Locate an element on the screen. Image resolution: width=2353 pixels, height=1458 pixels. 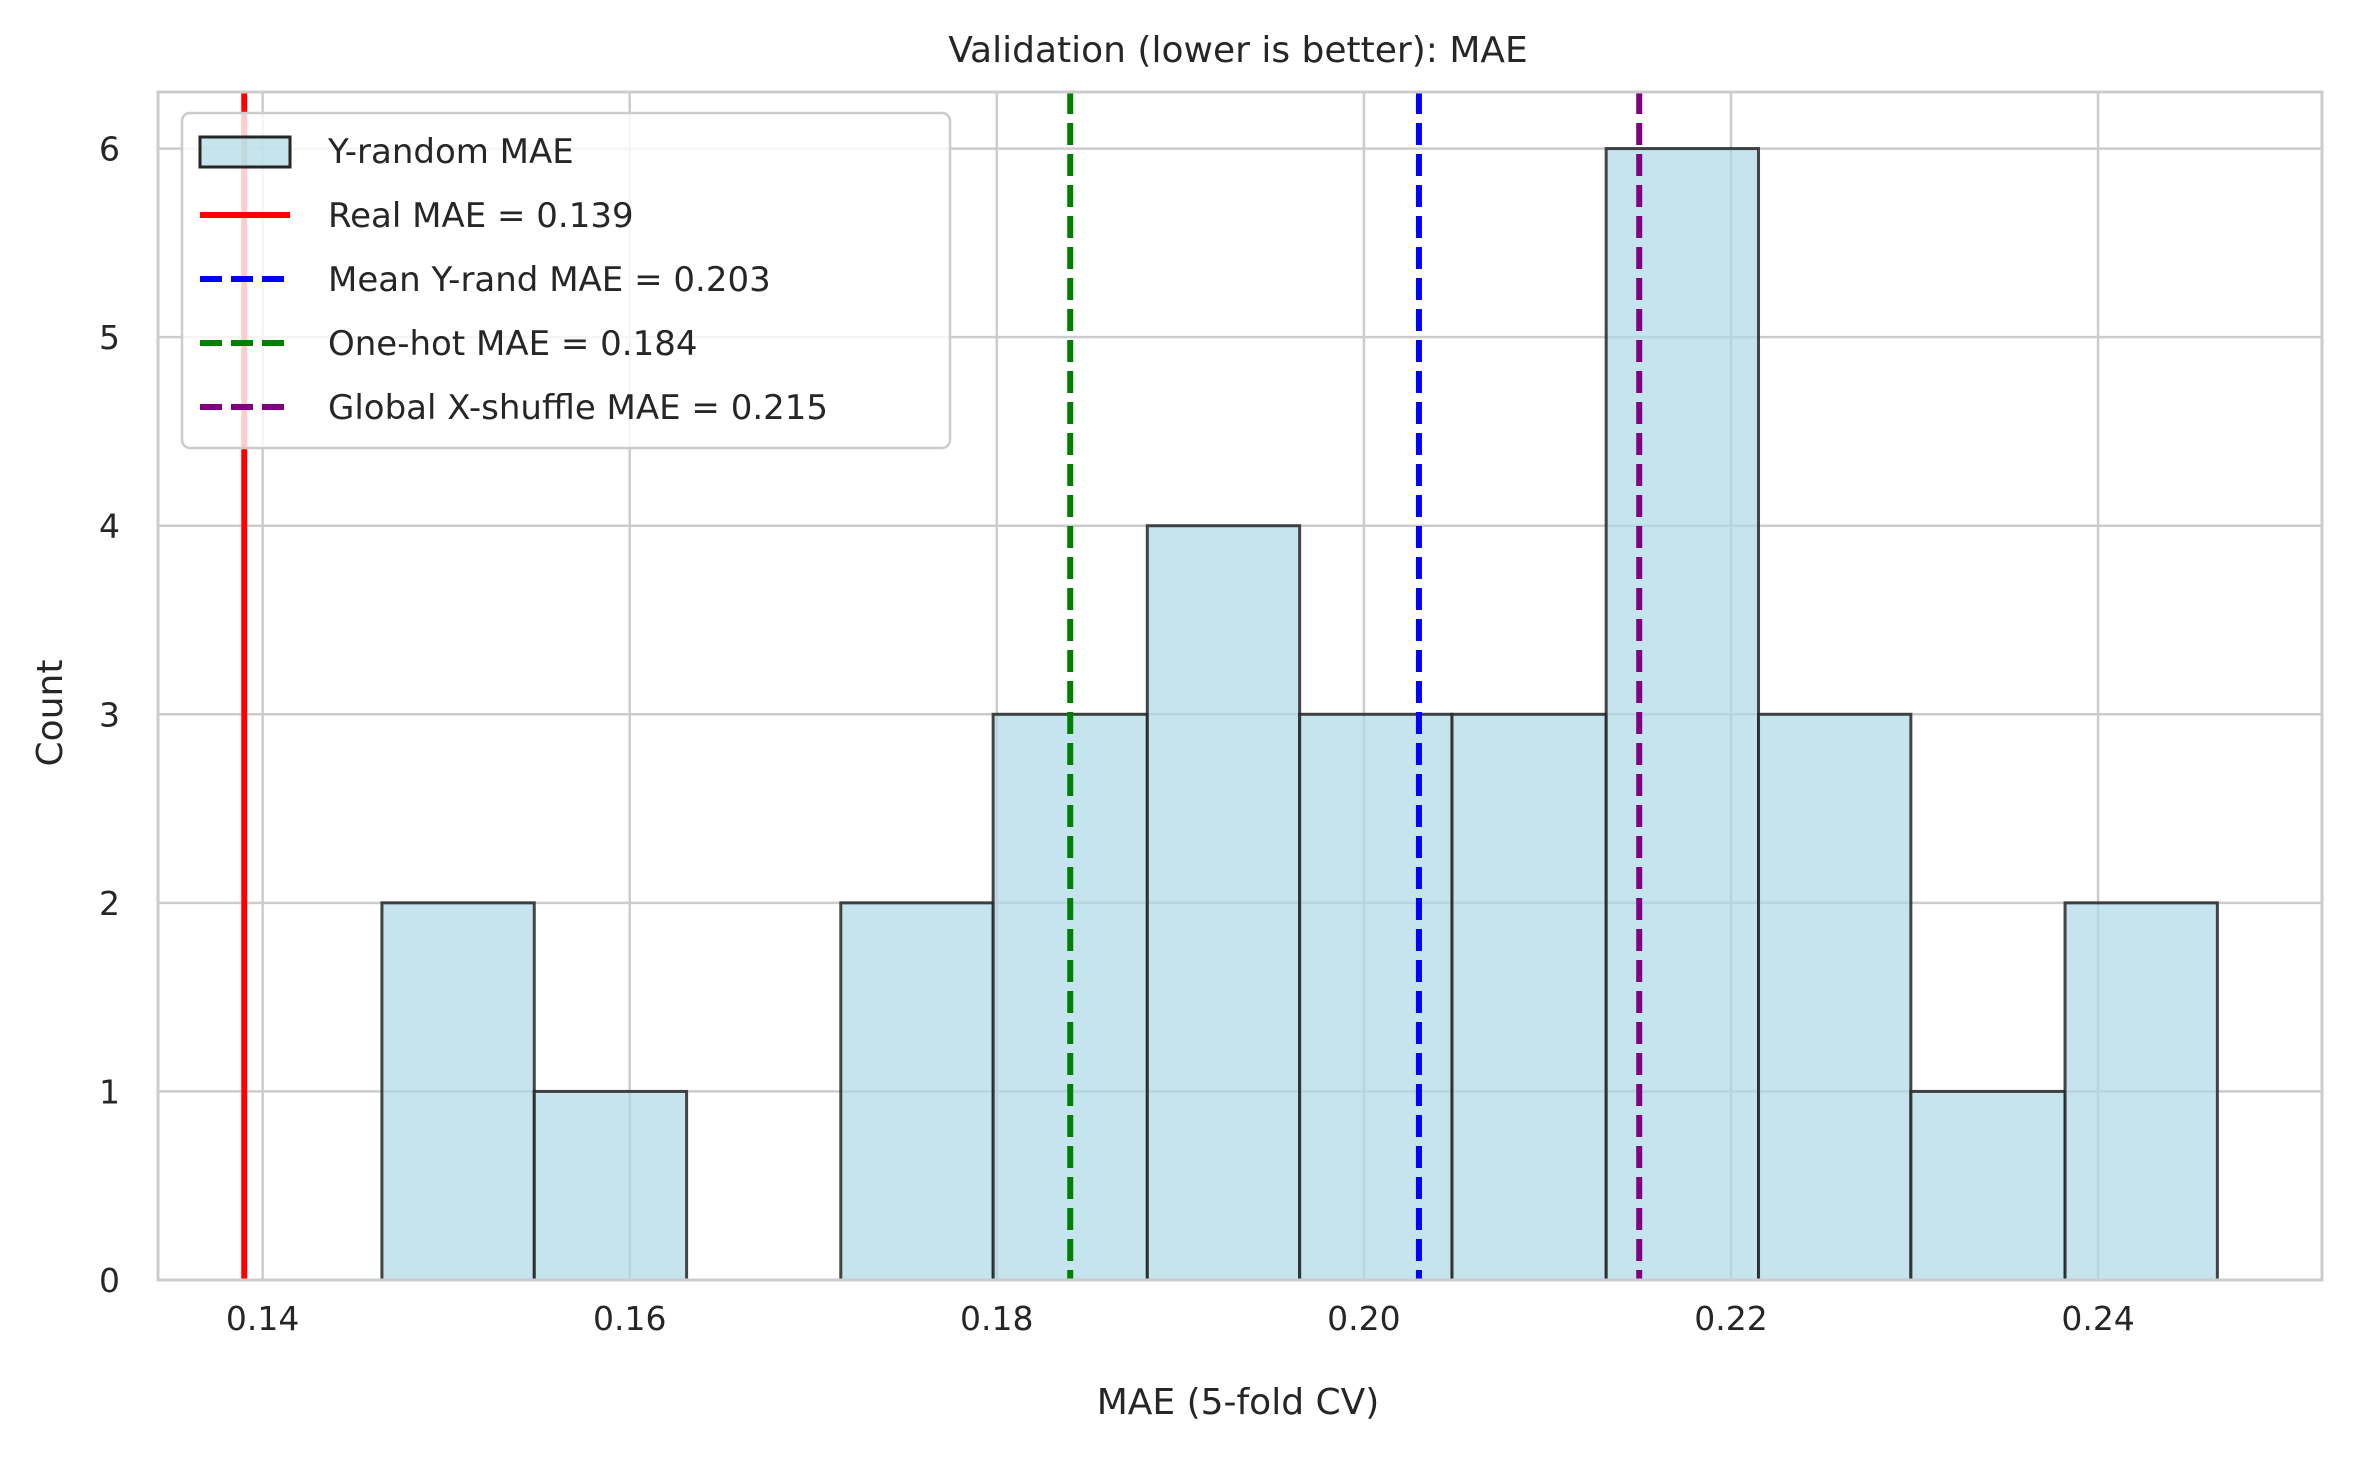
y-axis-ticks: 0 1 2 3 4 5 6 is located at coordinates (109, 715).